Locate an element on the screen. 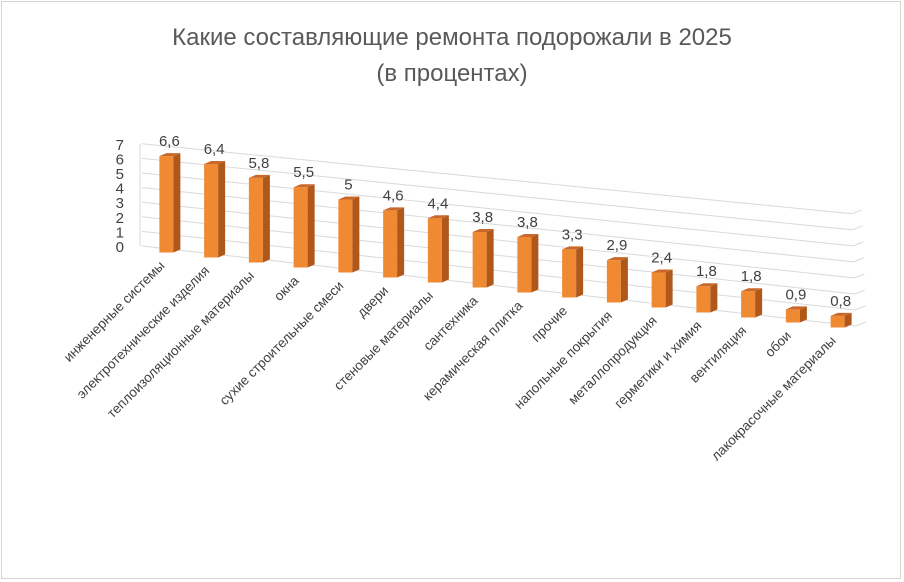  chart-subtitle: (в процентах) is located at coordinates (452, 73).